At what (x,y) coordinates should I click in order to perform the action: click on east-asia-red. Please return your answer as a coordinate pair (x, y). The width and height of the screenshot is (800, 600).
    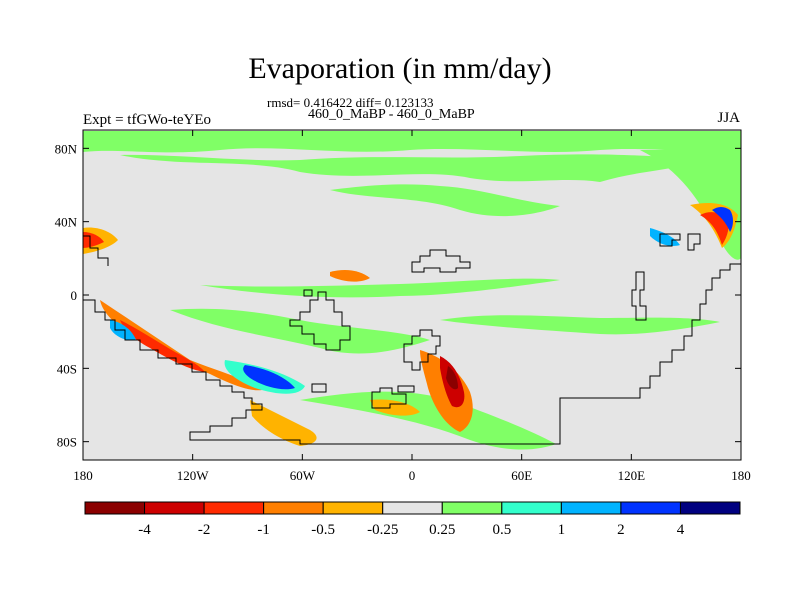
    Looking at the image, I should click on (714, 228).